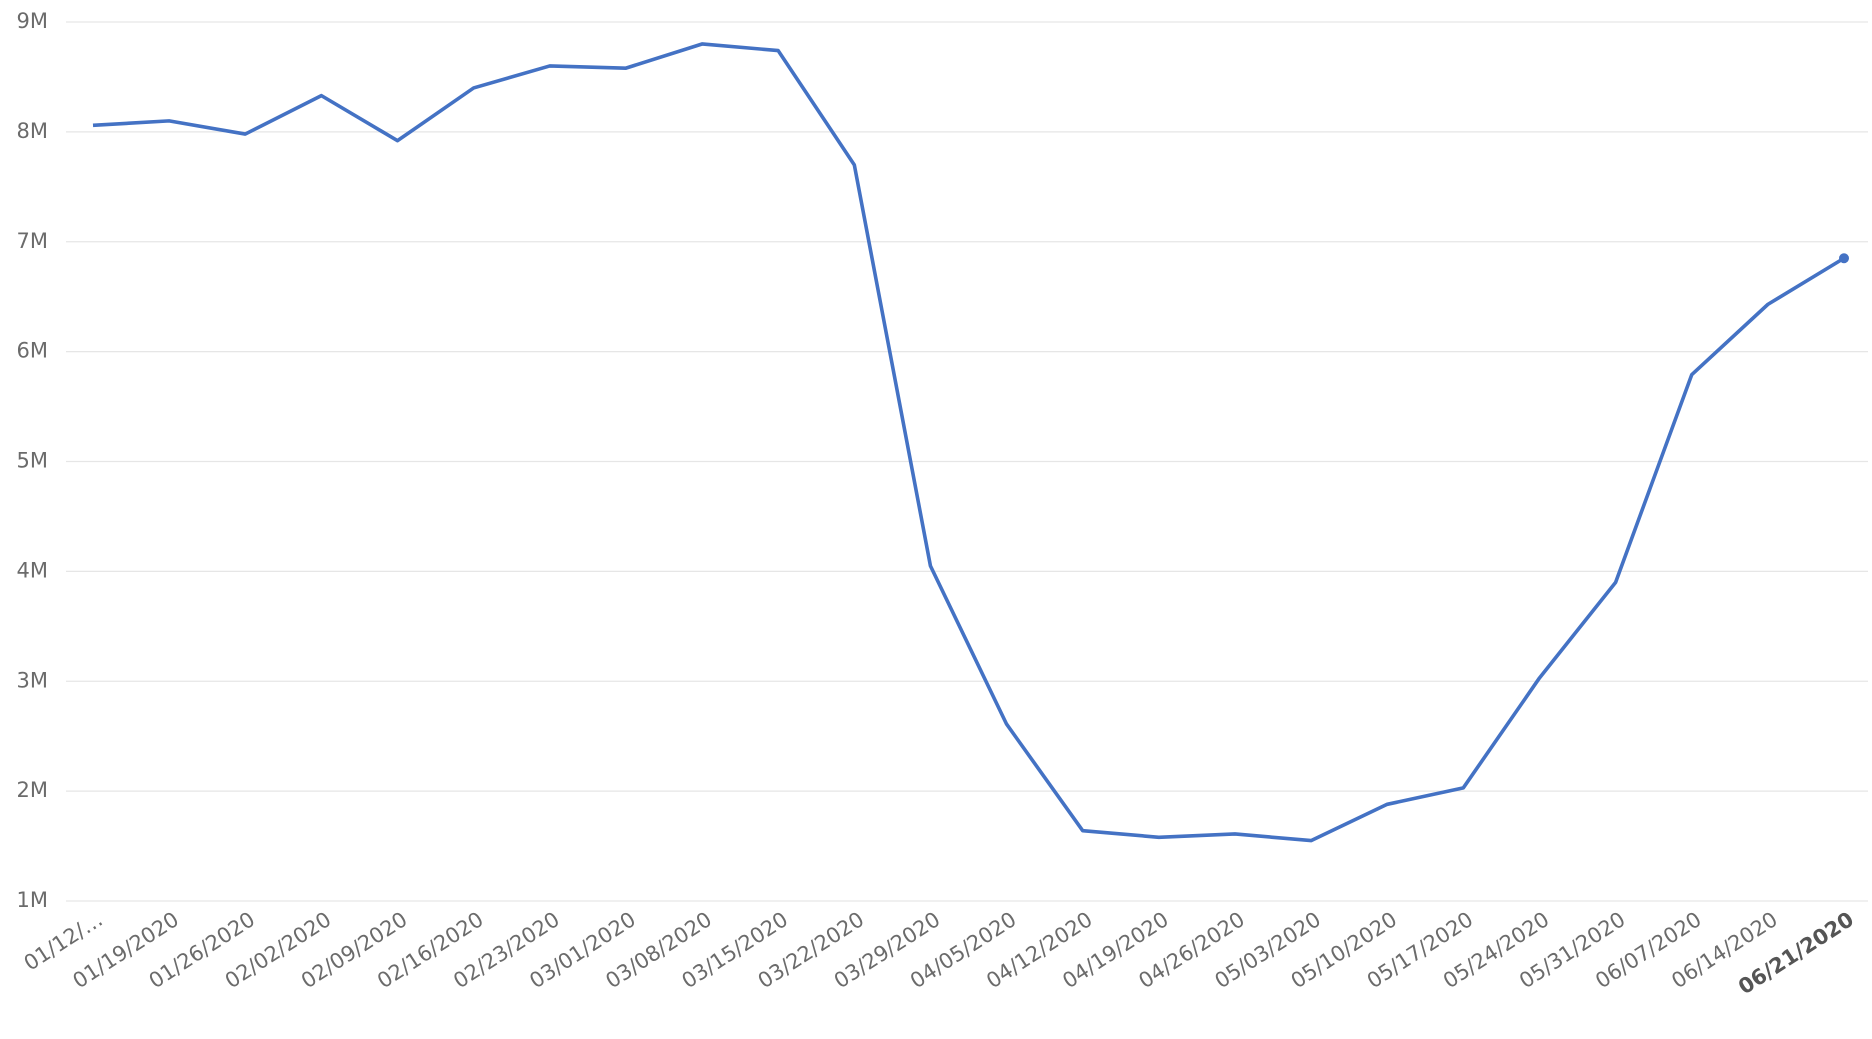 The image size is (1872, 1039). I want to click on y-tick-label: 9M, so click(32, 21).